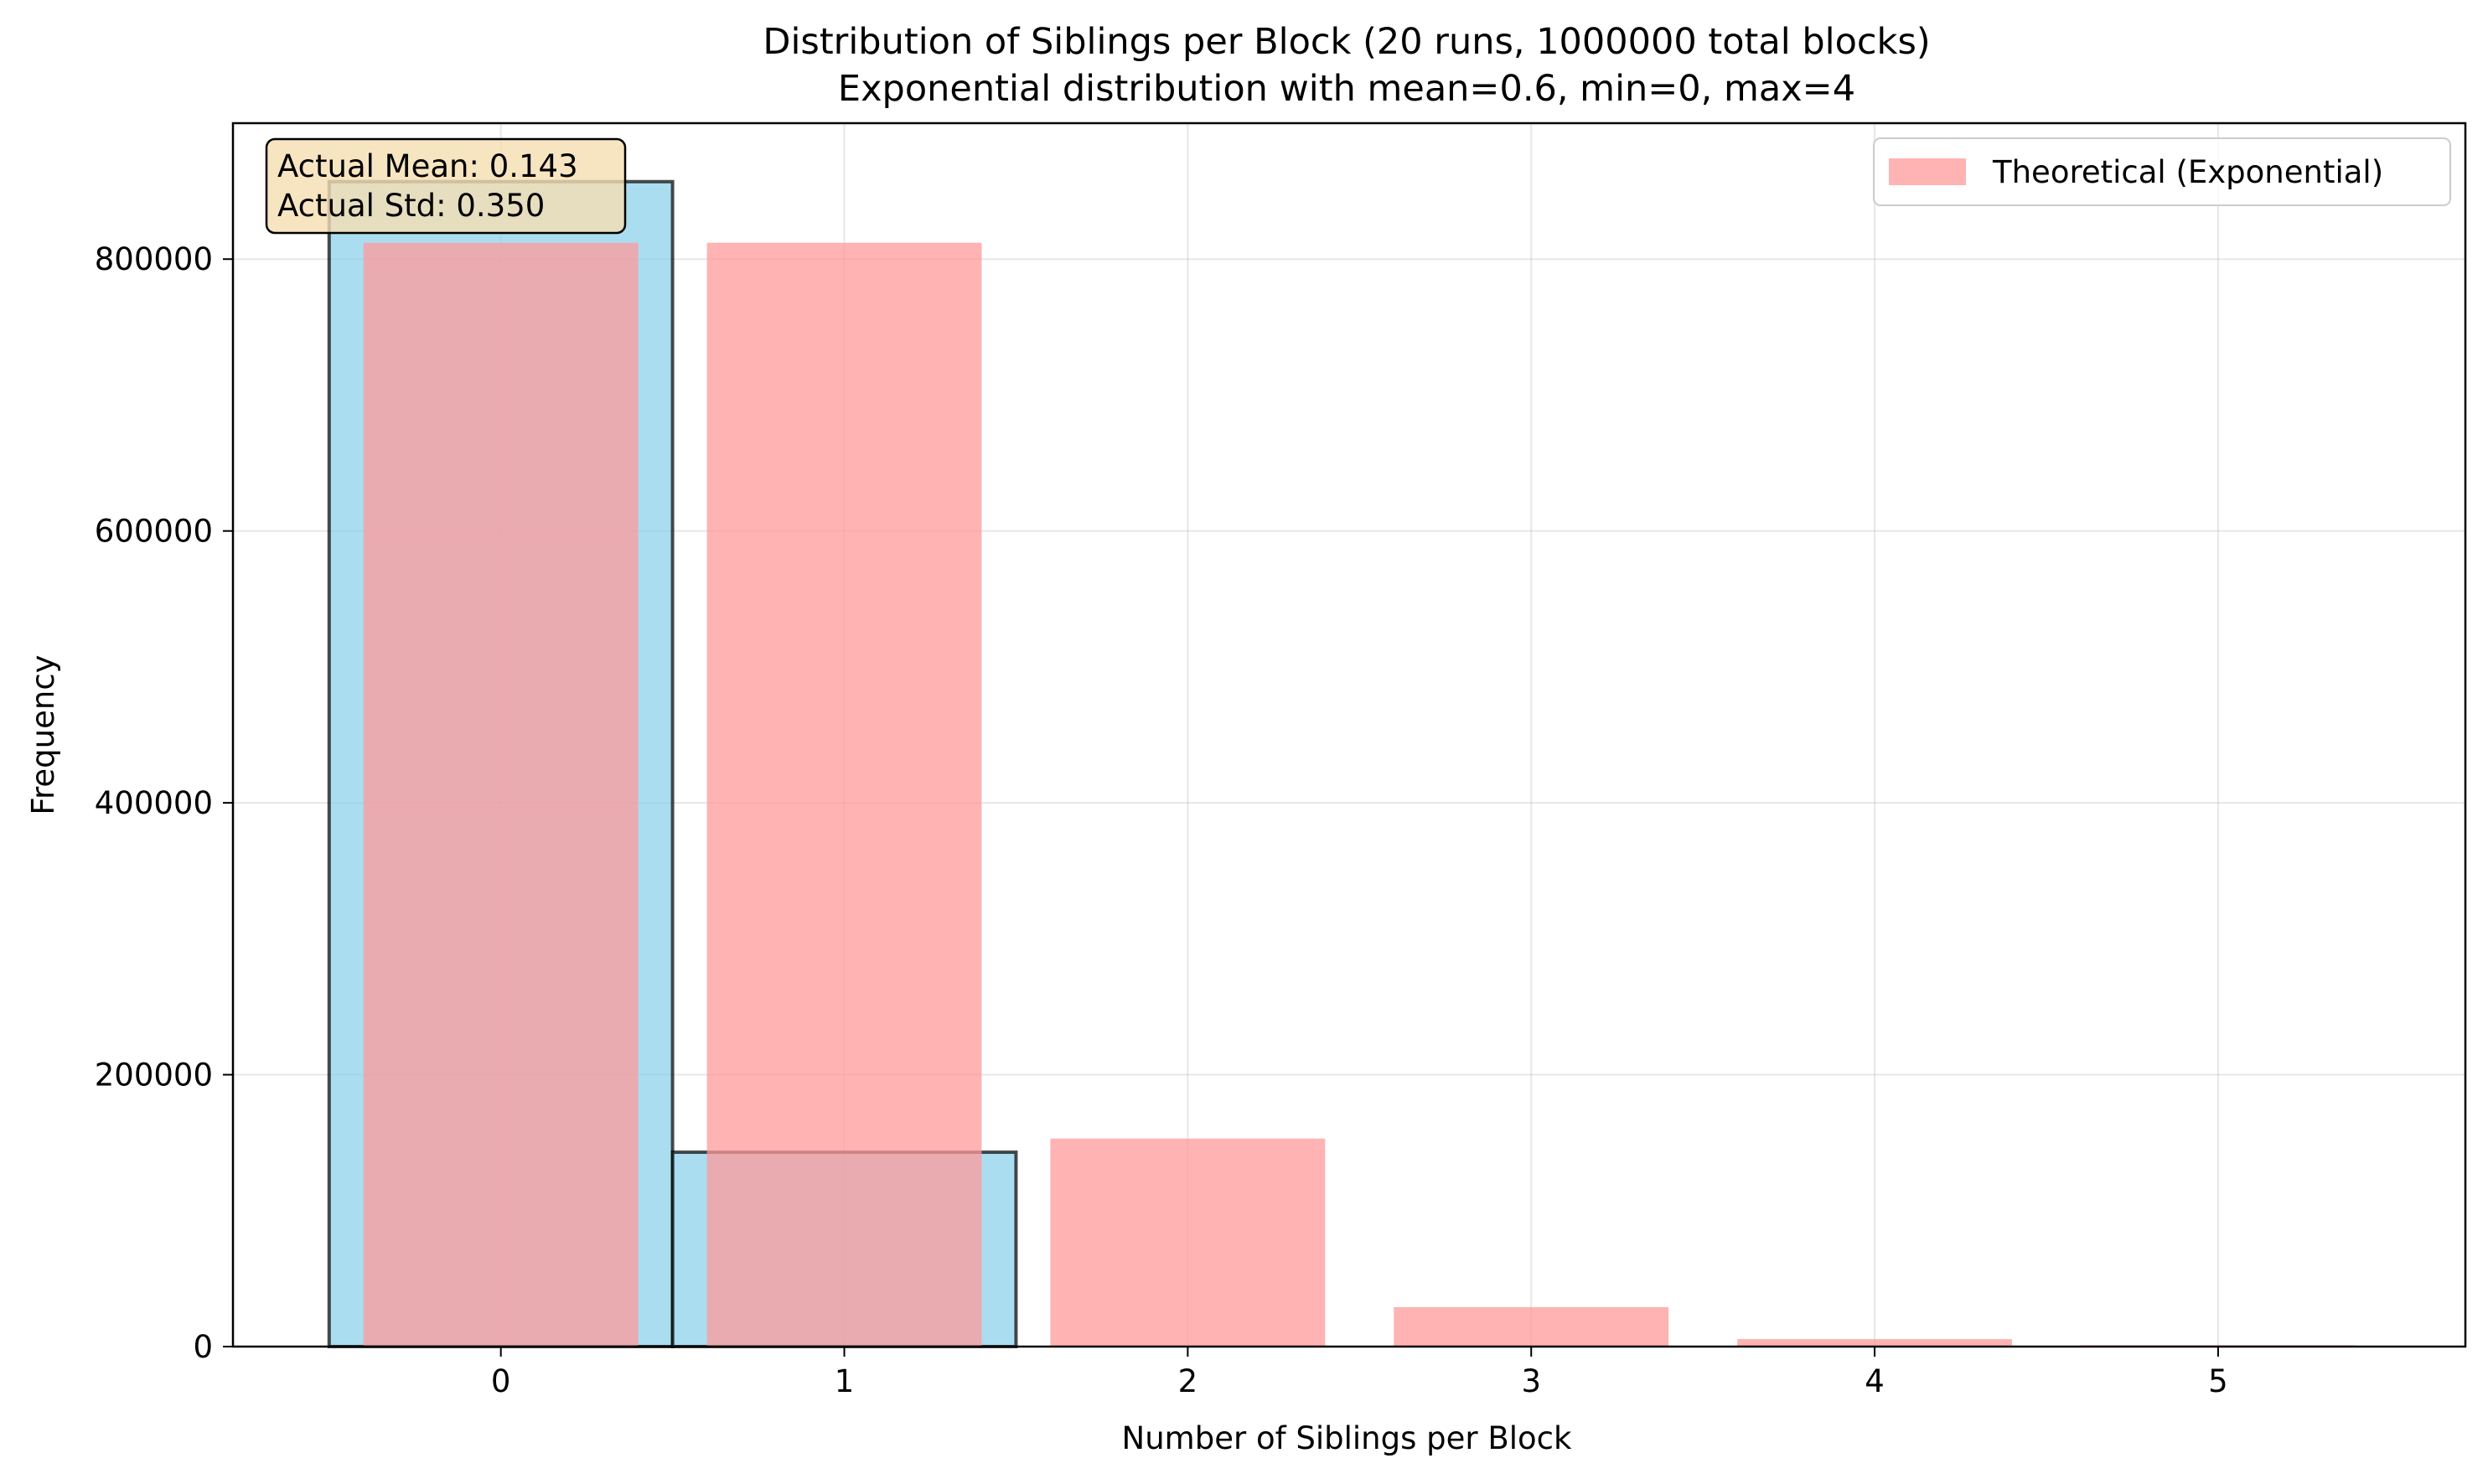 This screenshot has width=2488, height=1484. I want to click on stats-box: Actual Mean: 0.143 Actual Std: 0.350, so click(446, 186).